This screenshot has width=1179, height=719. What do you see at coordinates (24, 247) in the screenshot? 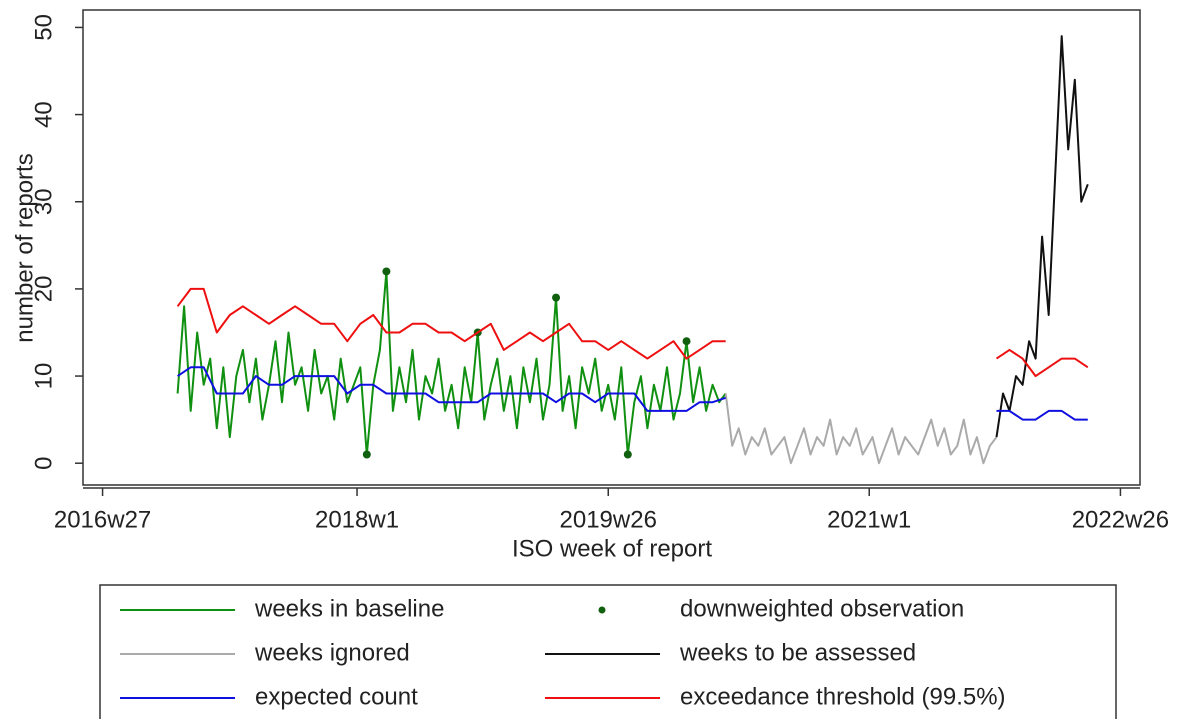
I see `y-axis-label: number of reports` at bounding box center [24, 247].